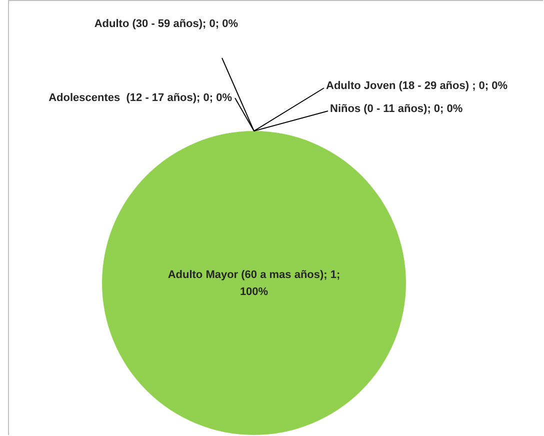  I want to click on category-label: Adulto (30 - 59 años); 0; 0%, so click(166, 24).